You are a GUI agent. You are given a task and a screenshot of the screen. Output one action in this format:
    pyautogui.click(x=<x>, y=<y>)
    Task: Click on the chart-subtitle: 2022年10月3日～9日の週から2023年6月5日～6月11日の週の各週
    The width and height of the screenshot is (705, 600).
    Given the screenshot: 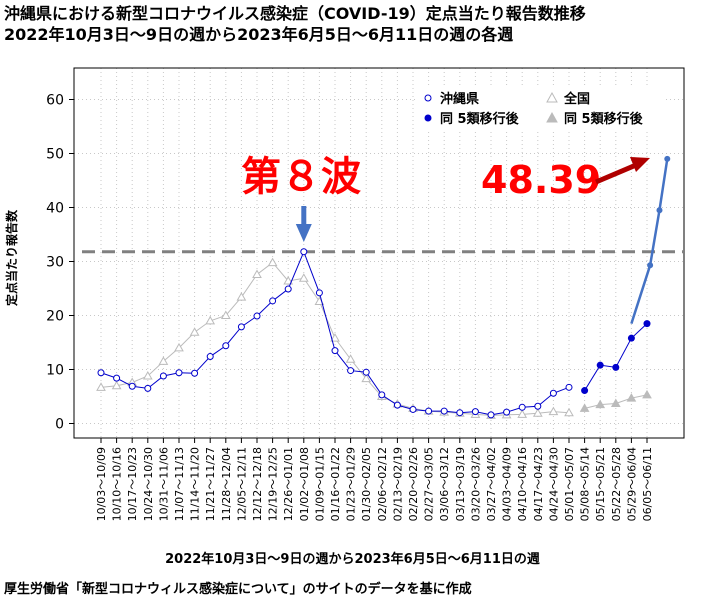 What is the action you would take?
    pyautogui.click(x=259, y=34)
    